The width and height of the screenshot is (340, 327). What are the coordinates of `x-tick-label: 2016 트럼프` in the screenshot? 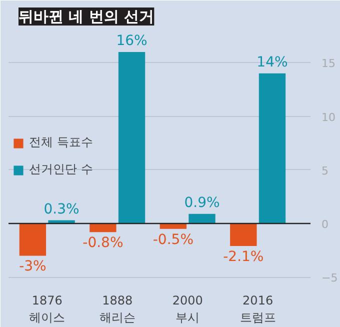 It's located at (258, 309).